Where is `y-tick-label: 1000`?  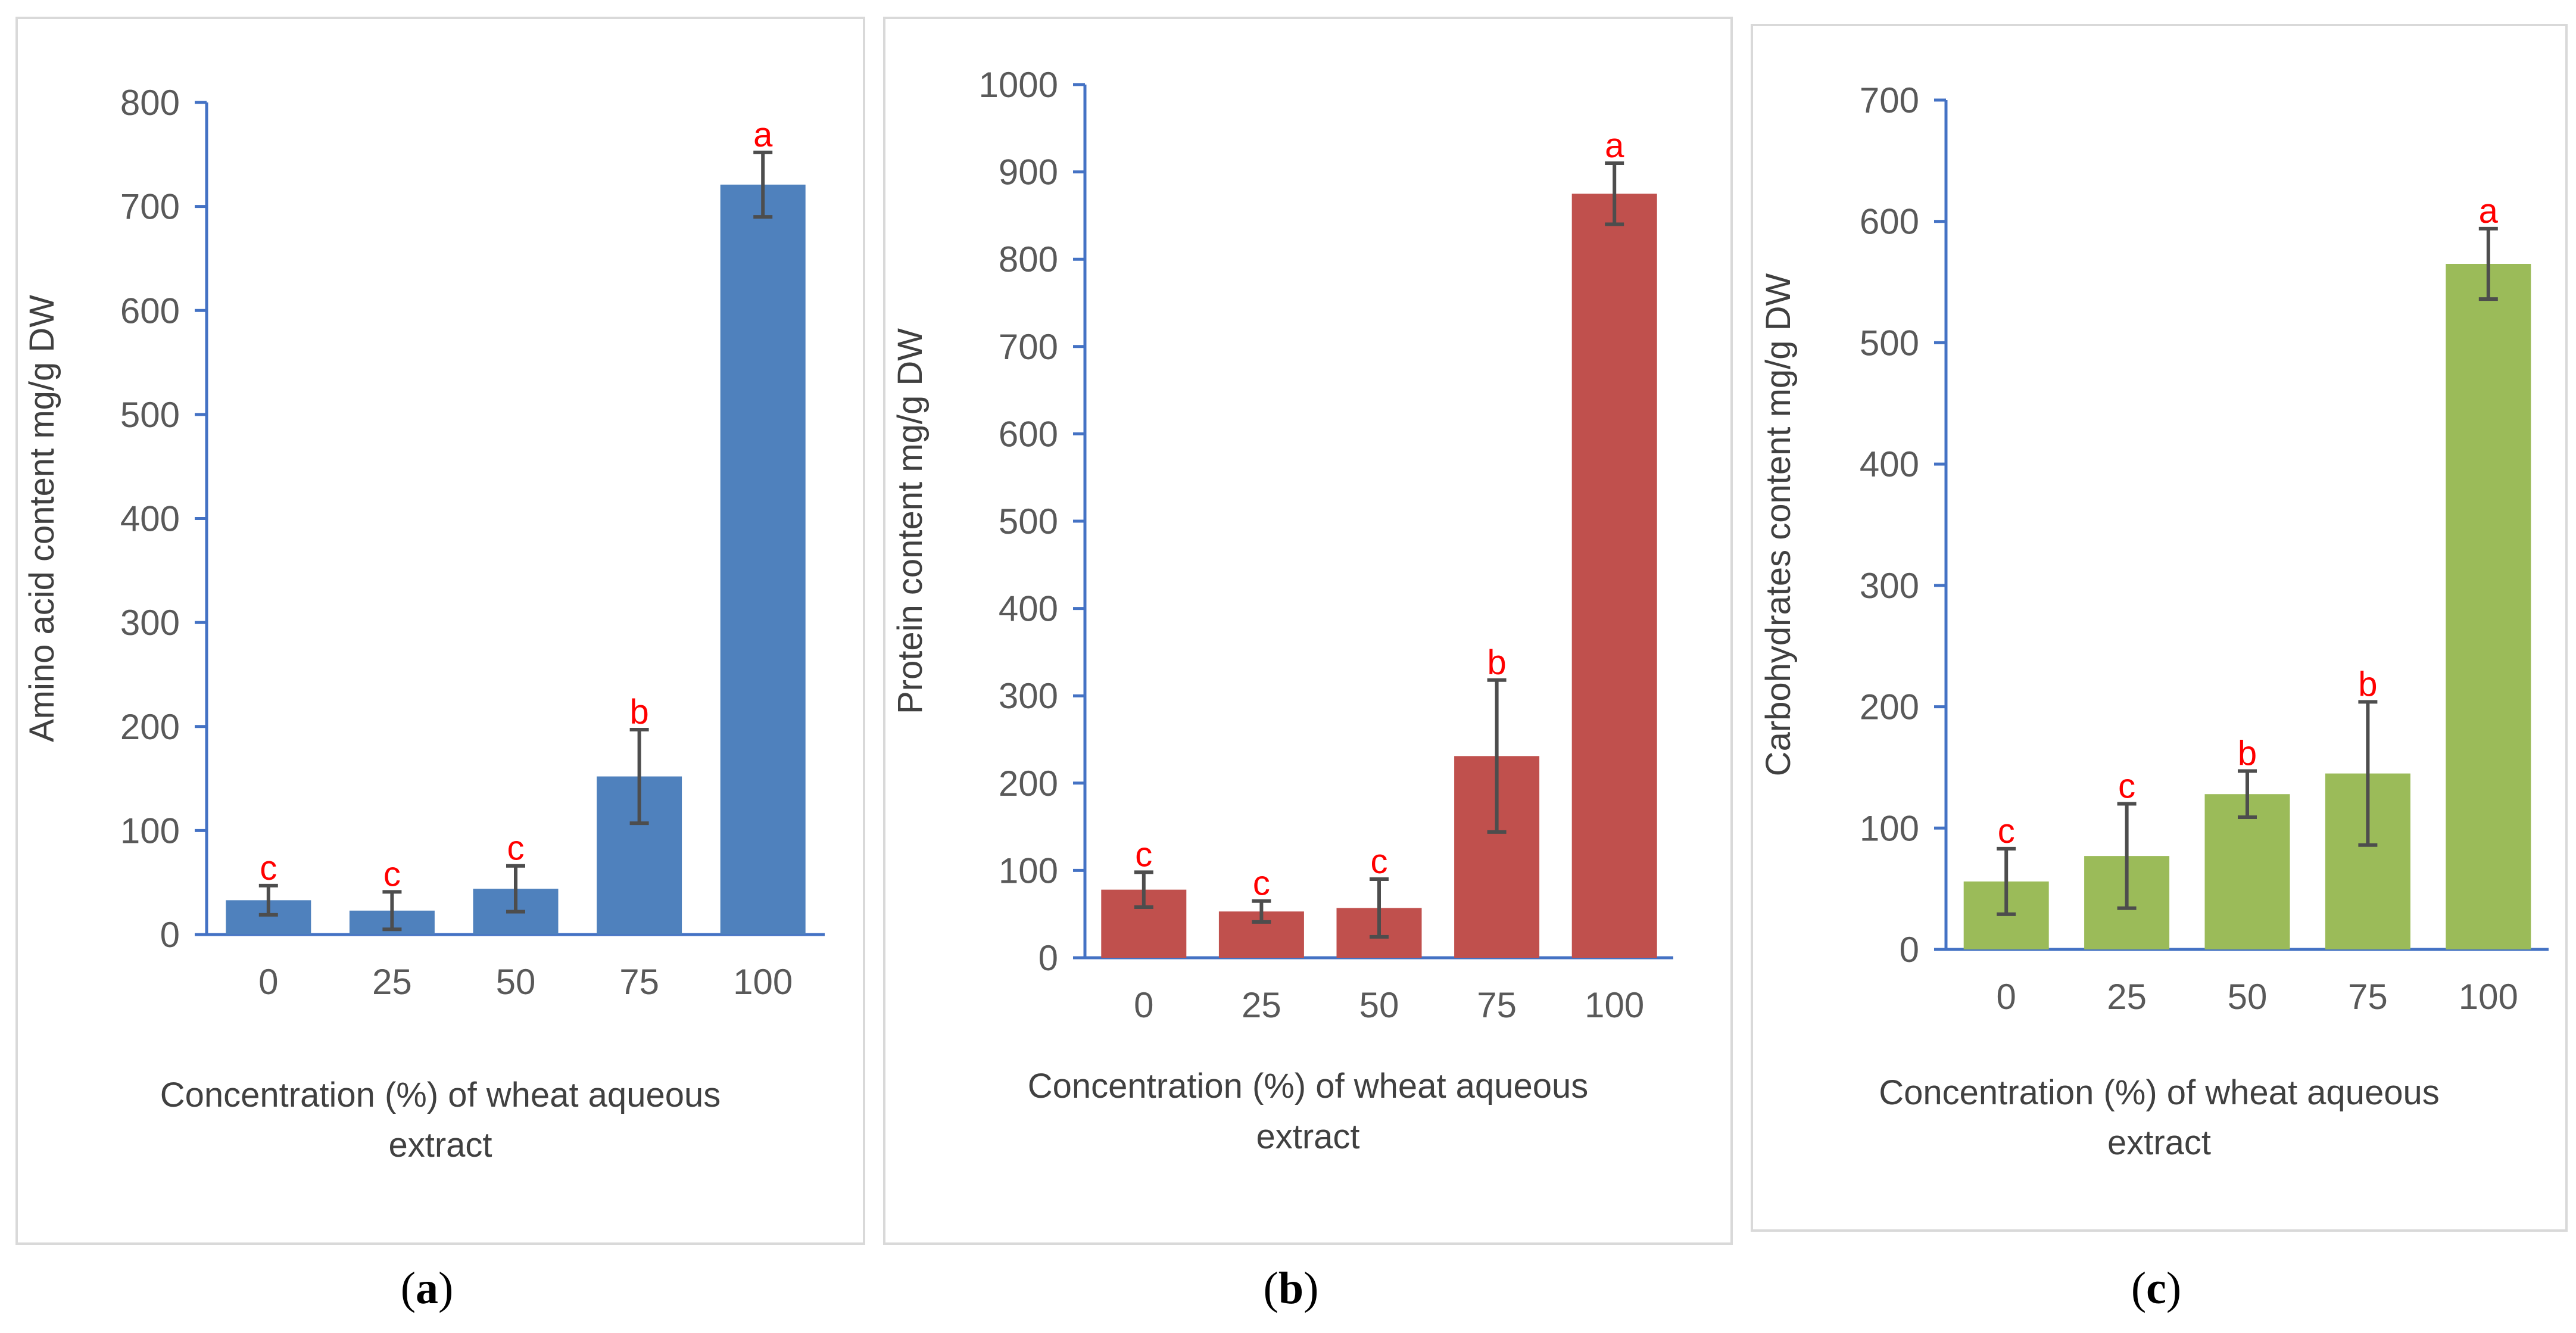
y-tick-label: 1000 is located at coordinates (1019, 85).